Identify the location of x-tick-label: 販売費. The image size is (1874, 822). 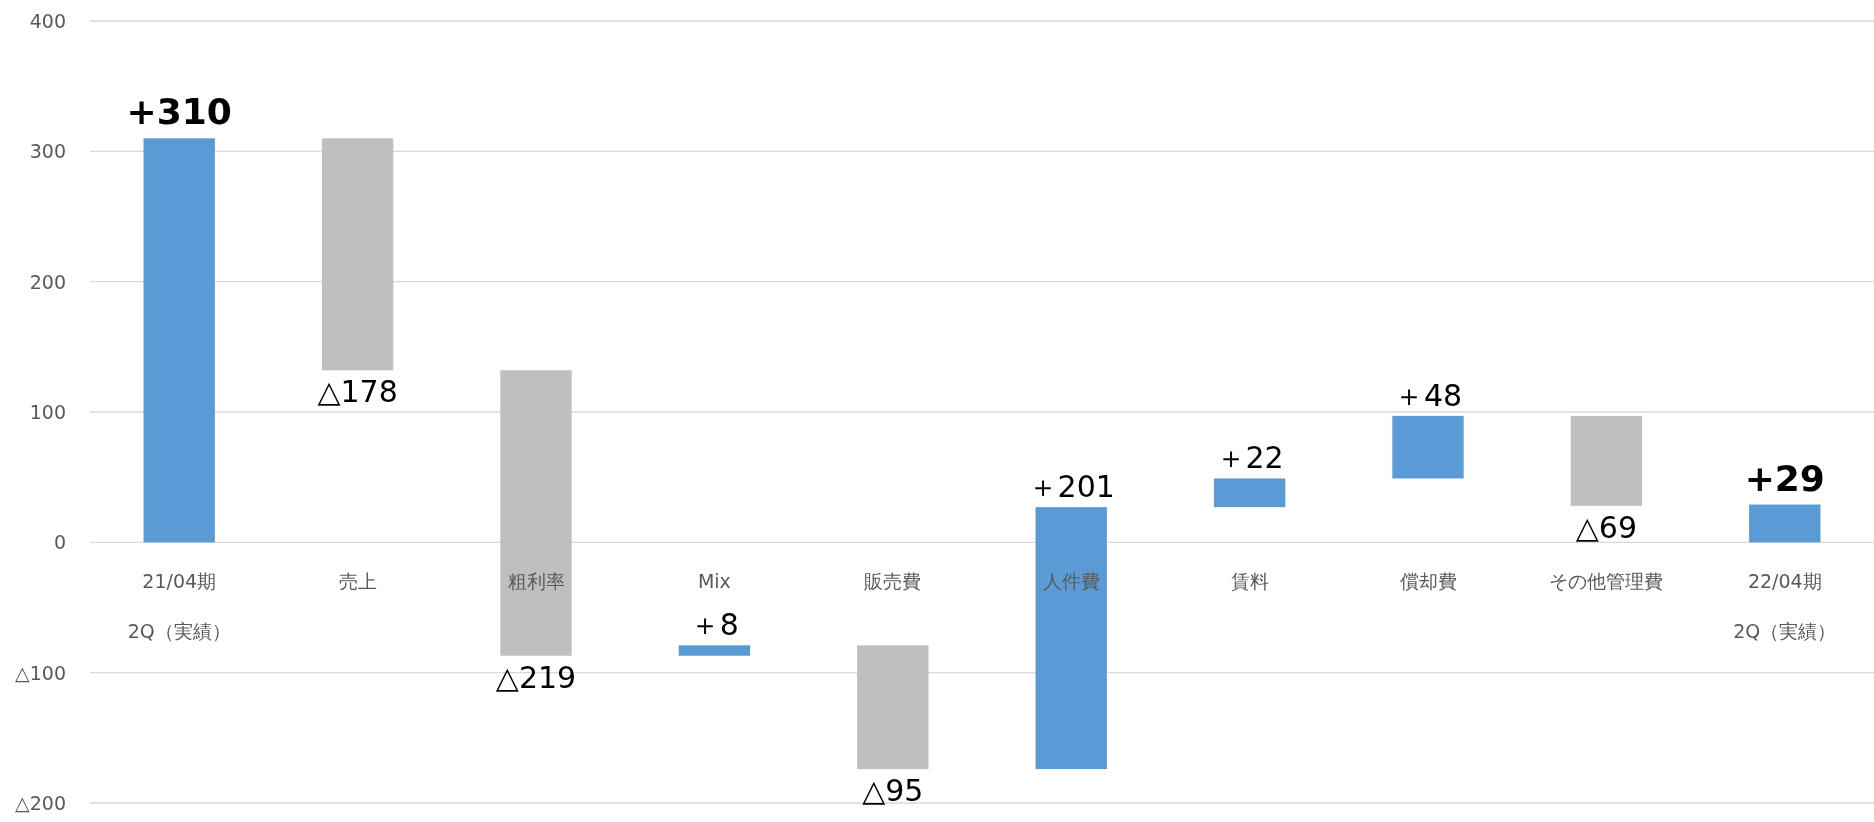
(893, 581).